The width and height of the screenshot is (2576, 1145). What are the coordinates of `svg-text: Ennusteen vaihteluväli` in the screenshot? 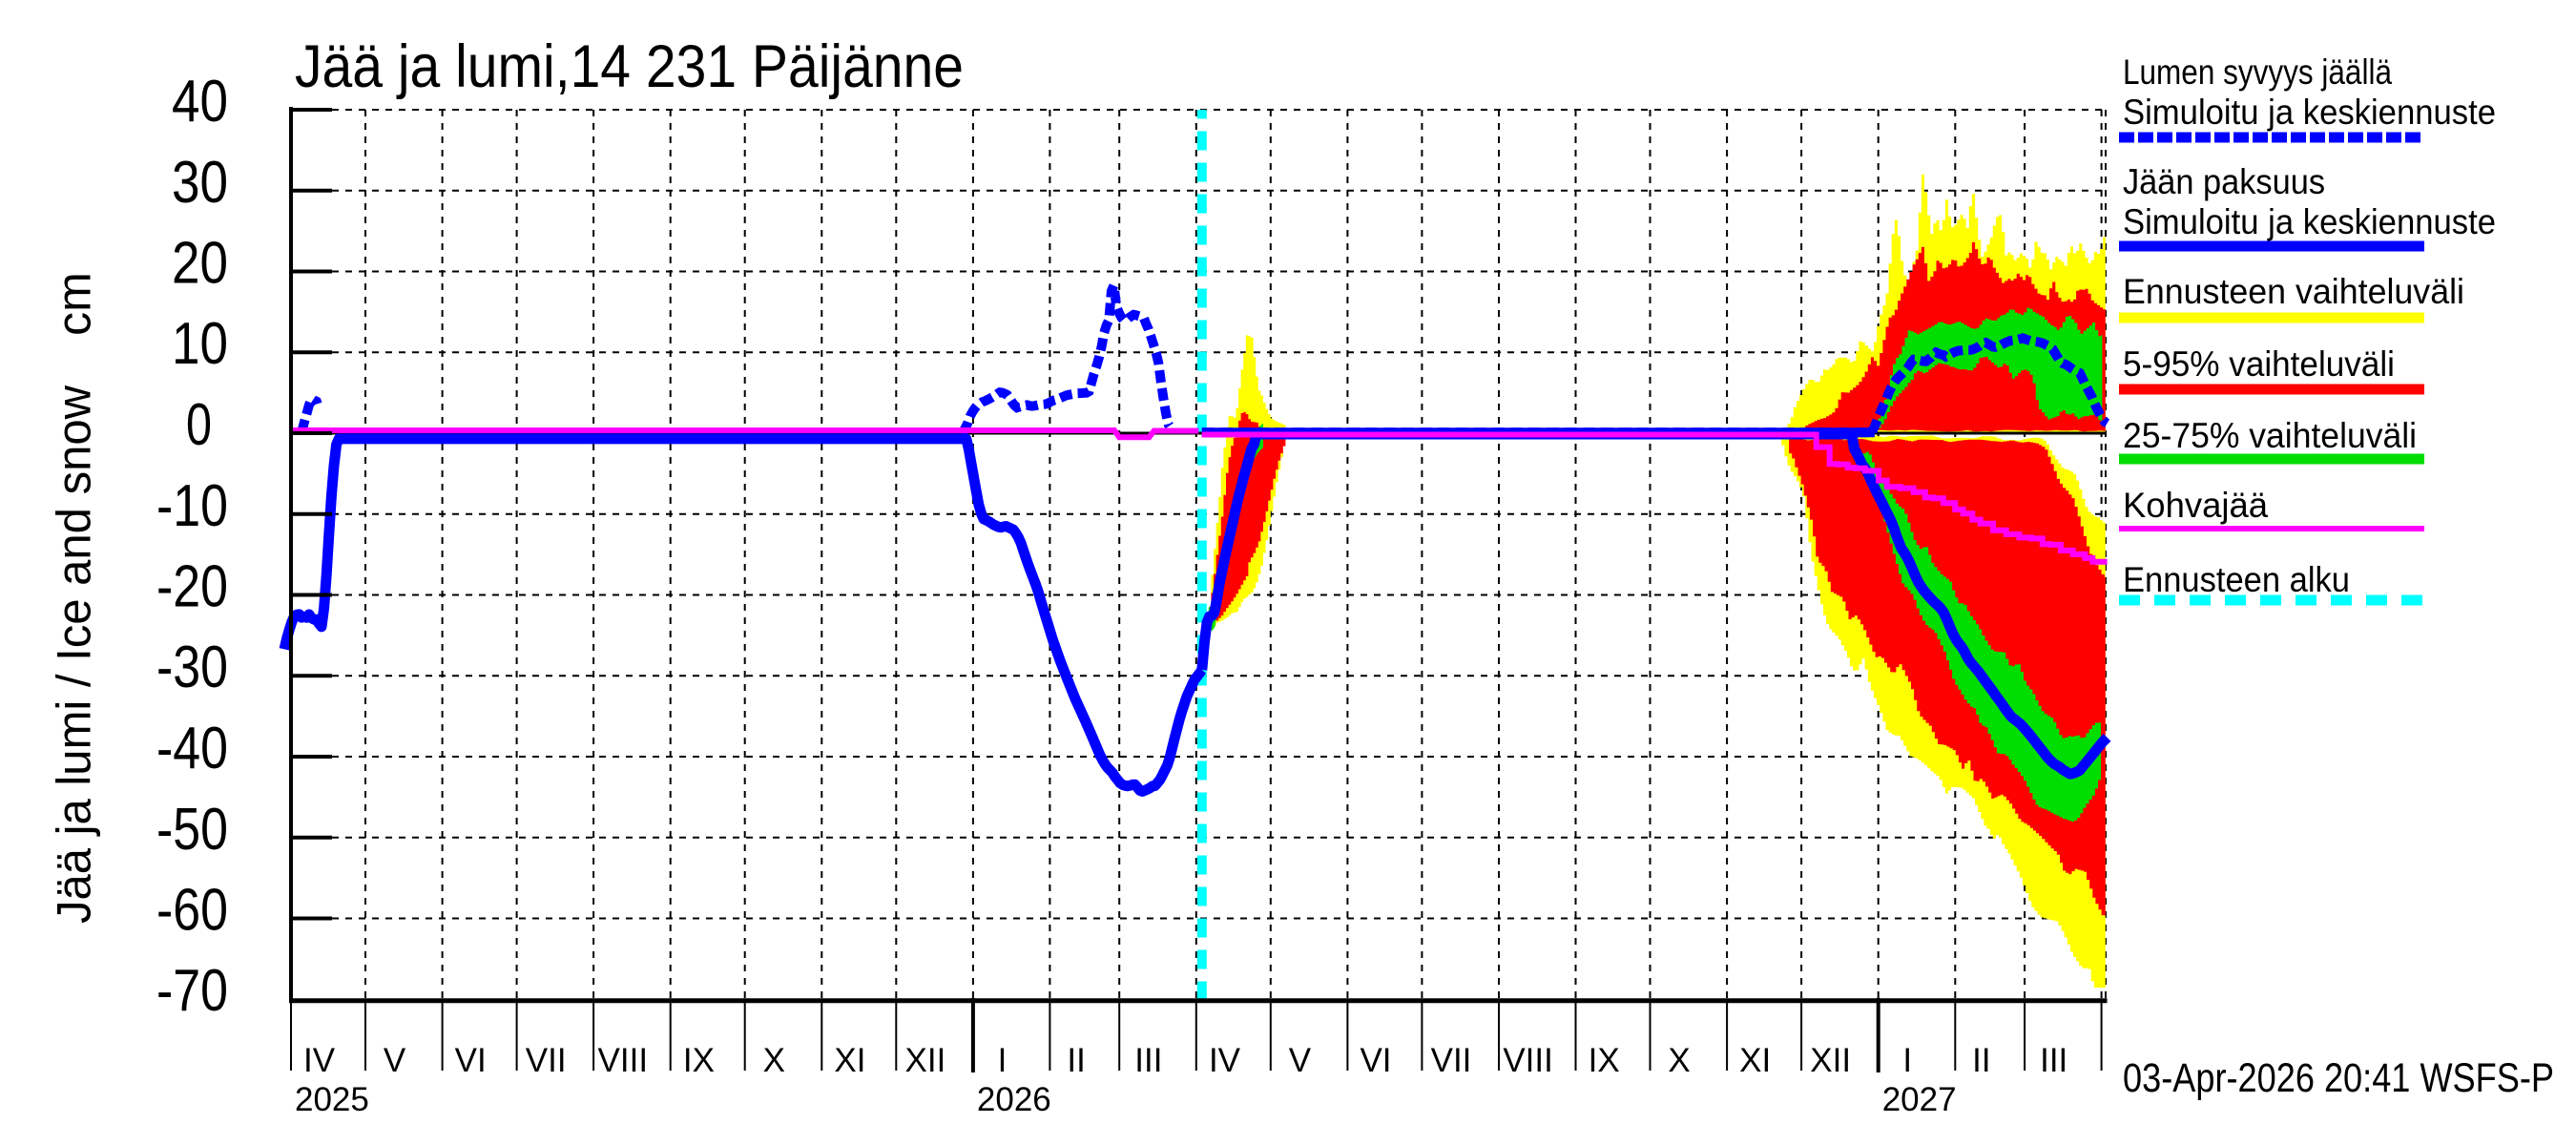 It's located at (2293, 291).